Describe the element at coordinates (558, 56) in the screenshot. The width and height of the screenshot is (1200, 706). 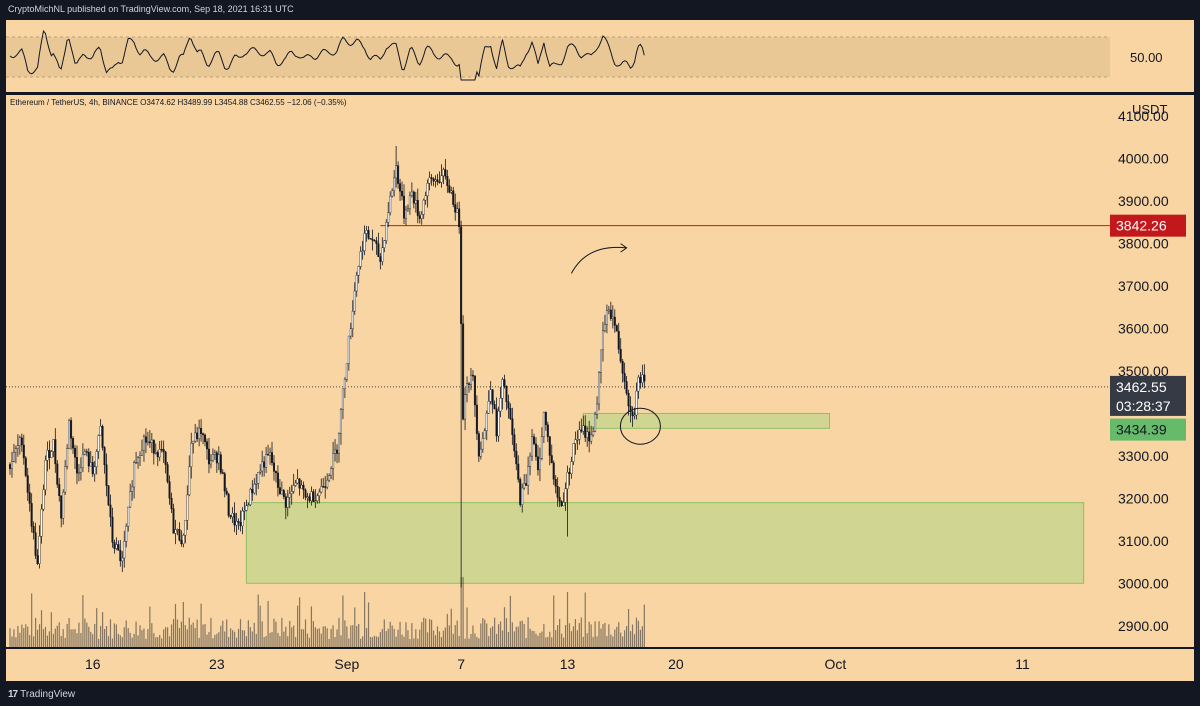
I see `rsi-pane` at that location.